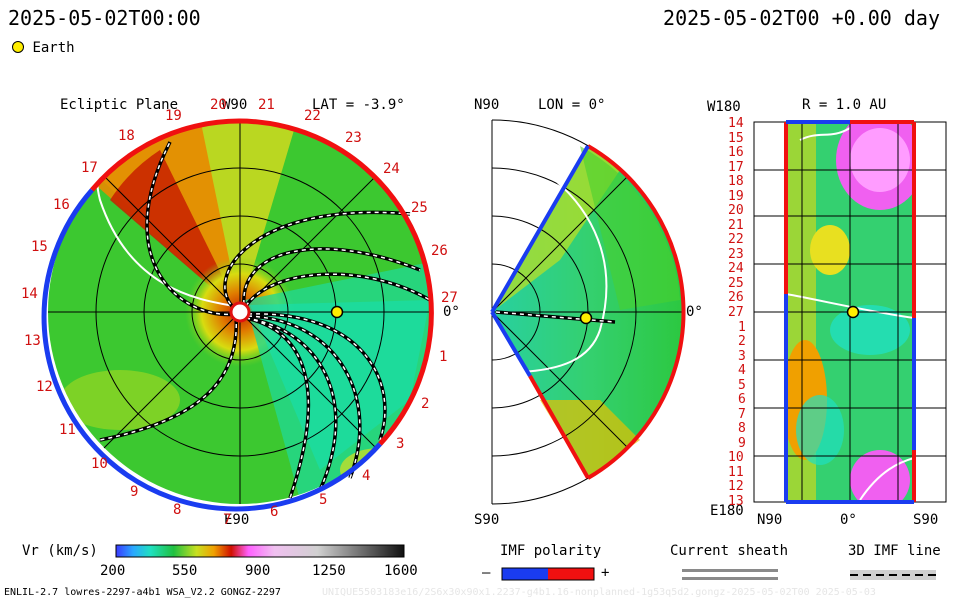 This screenshot has width=960, height=600. I want to click on radial-day-label: 19, so click(736, 196).